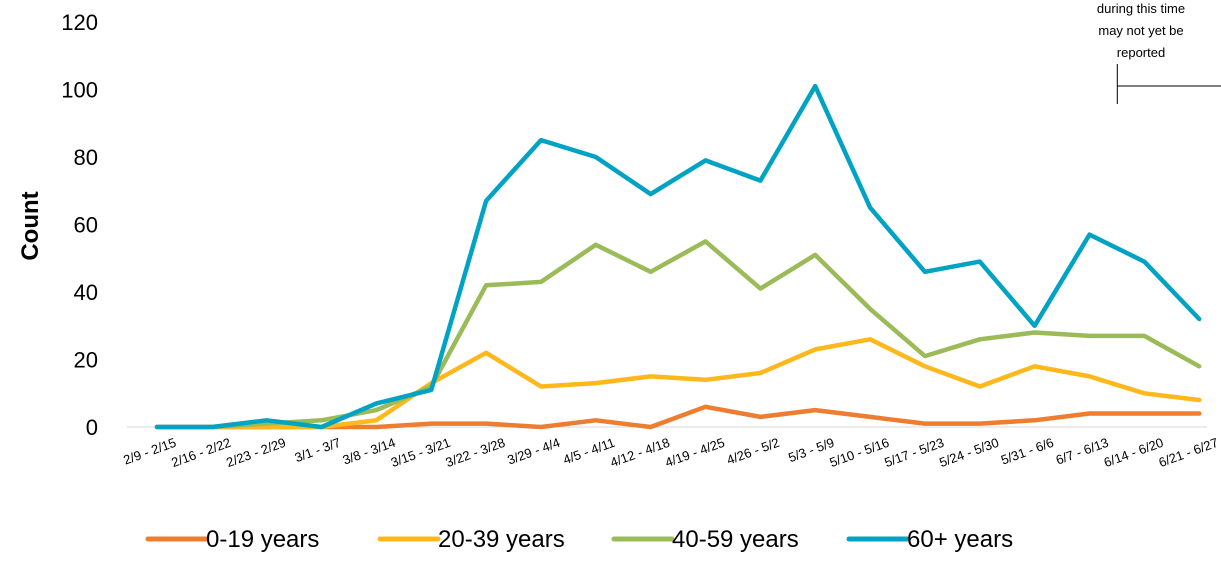 The height and width of the screenshot is (562, 1221). I want to click on x-tick-label: 5/31 - 6/6, so click(1027, 451).